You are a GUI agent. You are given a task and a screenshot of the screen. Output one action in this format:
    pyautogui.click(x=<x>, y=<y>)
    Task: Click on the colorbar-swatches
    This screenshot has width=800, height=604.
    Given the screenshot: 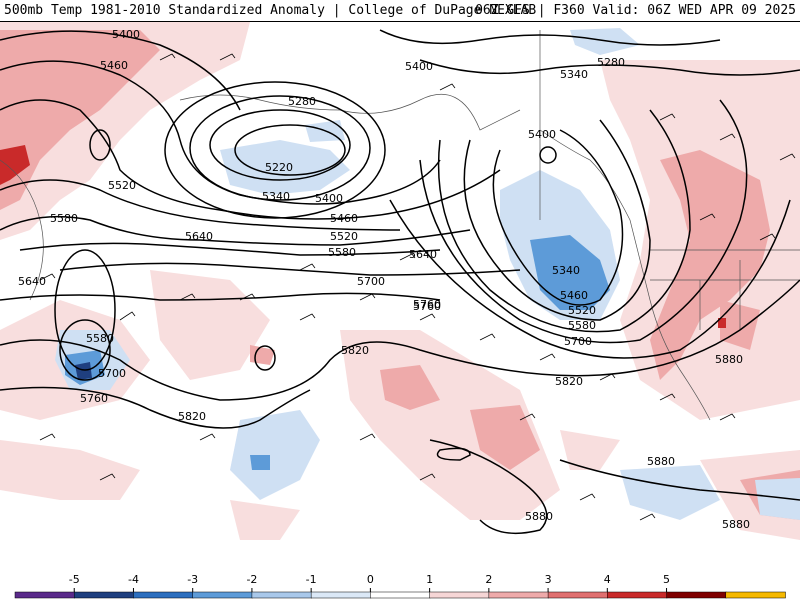 What is the action you would take?
    pyautogui.click(x=400, y=595)
    